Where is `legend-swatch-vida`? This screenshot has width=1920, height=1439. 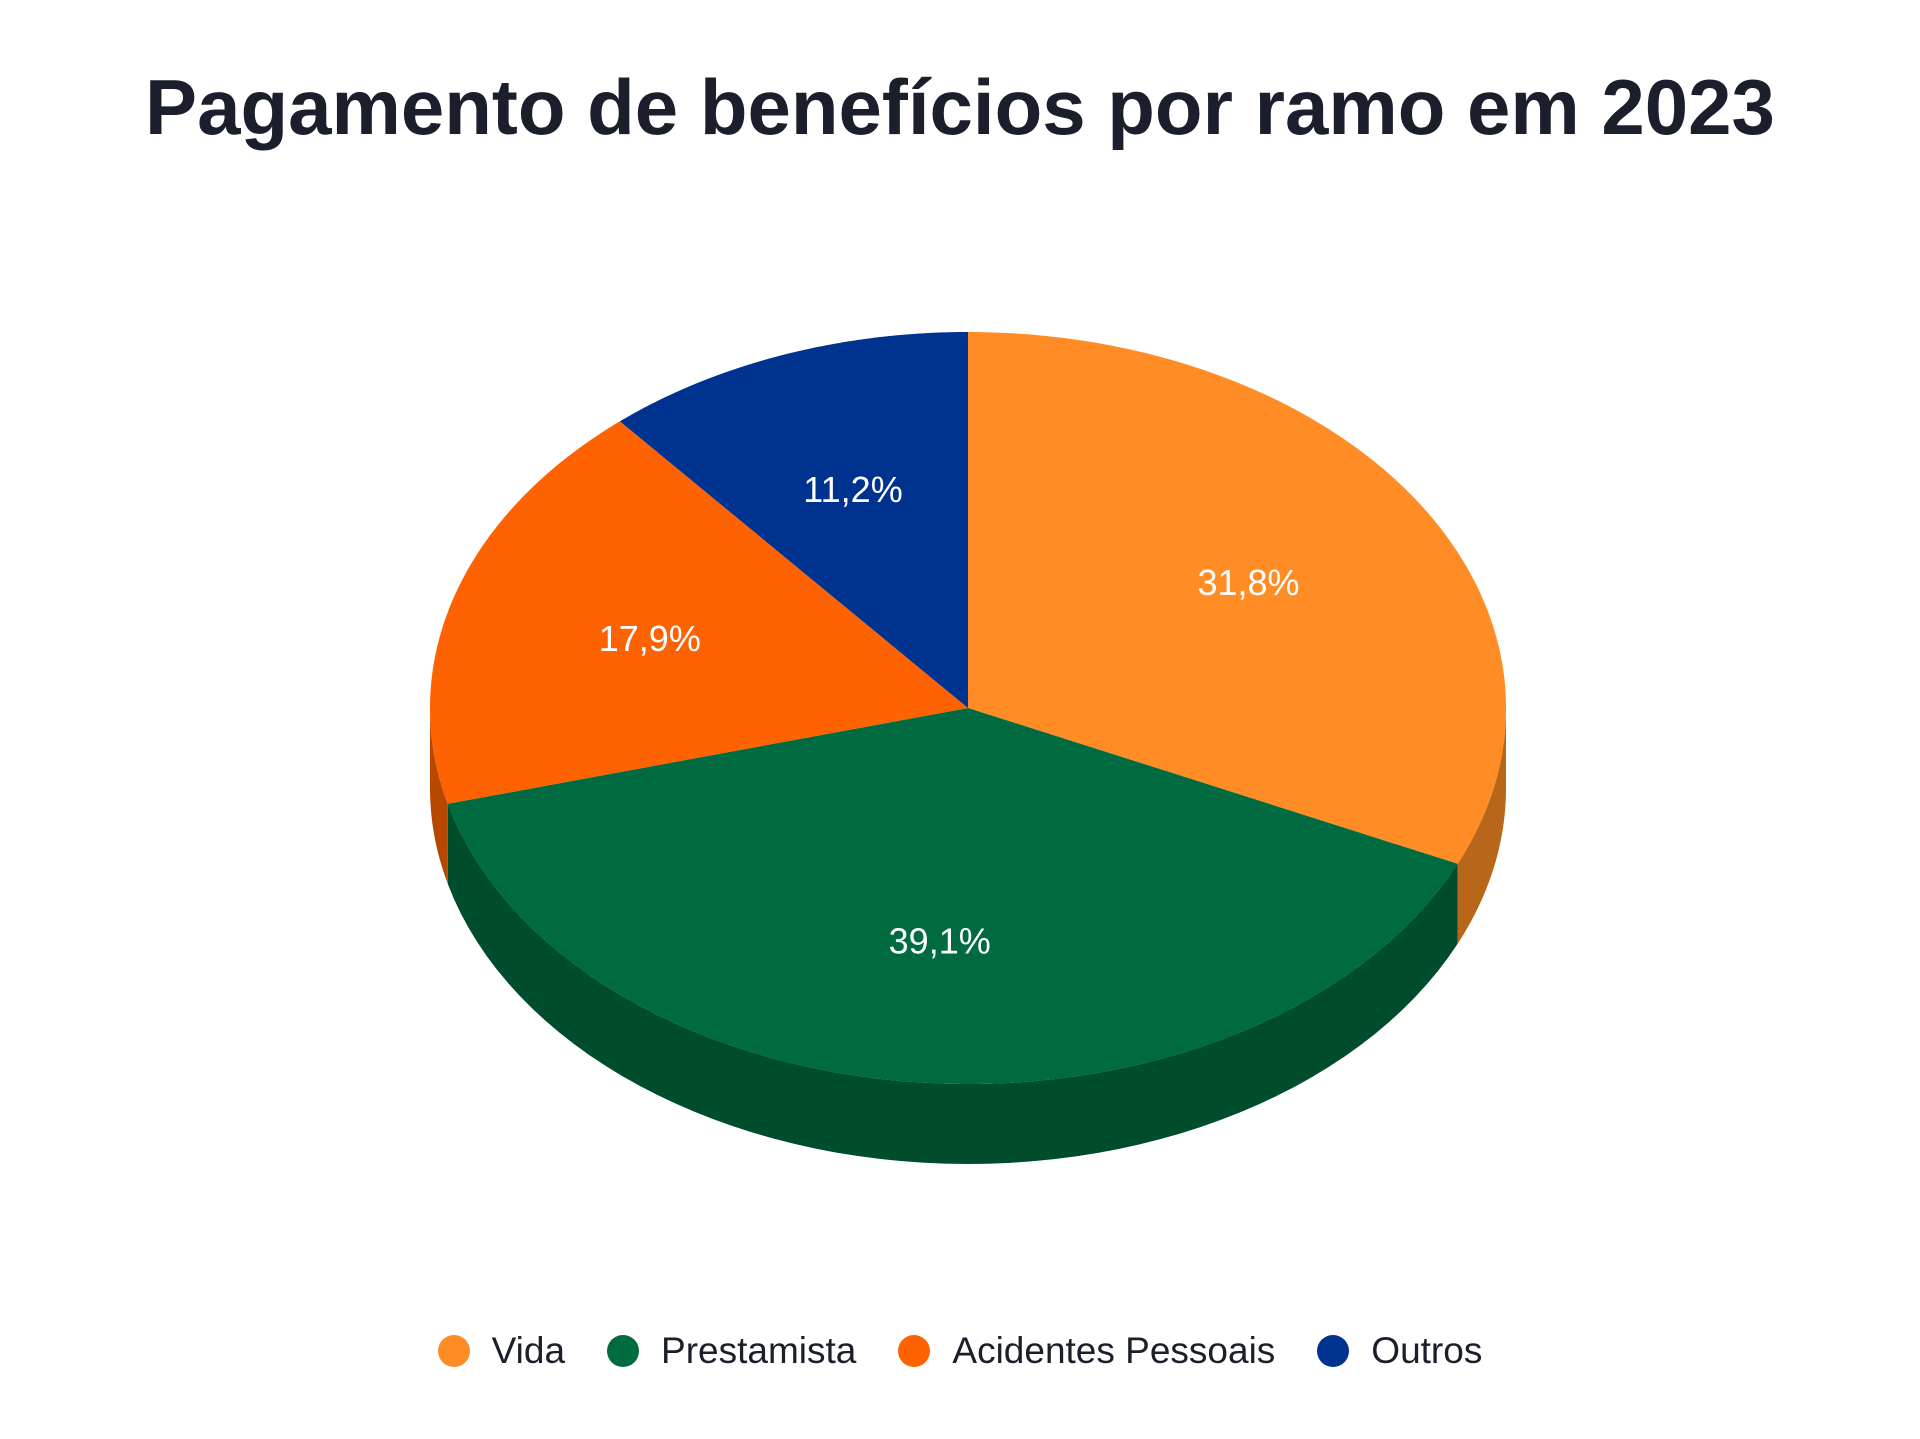
legend-swatch-vida is located at coordinates (453, 1351).